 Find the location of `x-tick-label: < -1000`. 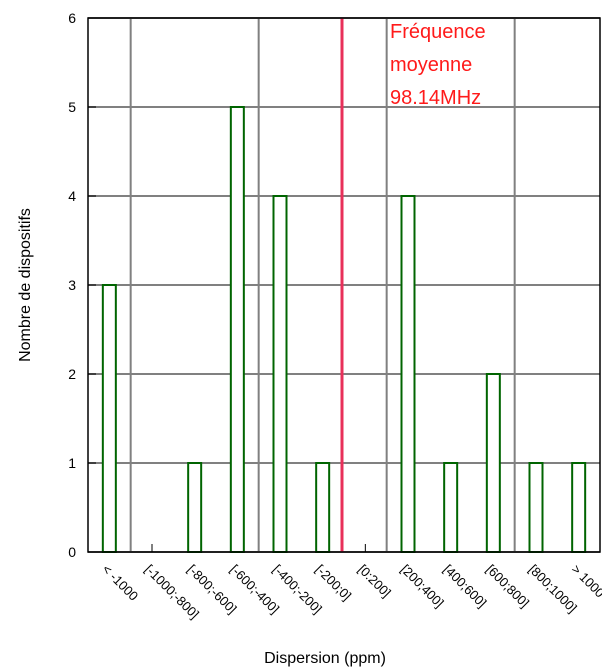

x-tick-label: < -1000 is located at coordinates (120, 583).